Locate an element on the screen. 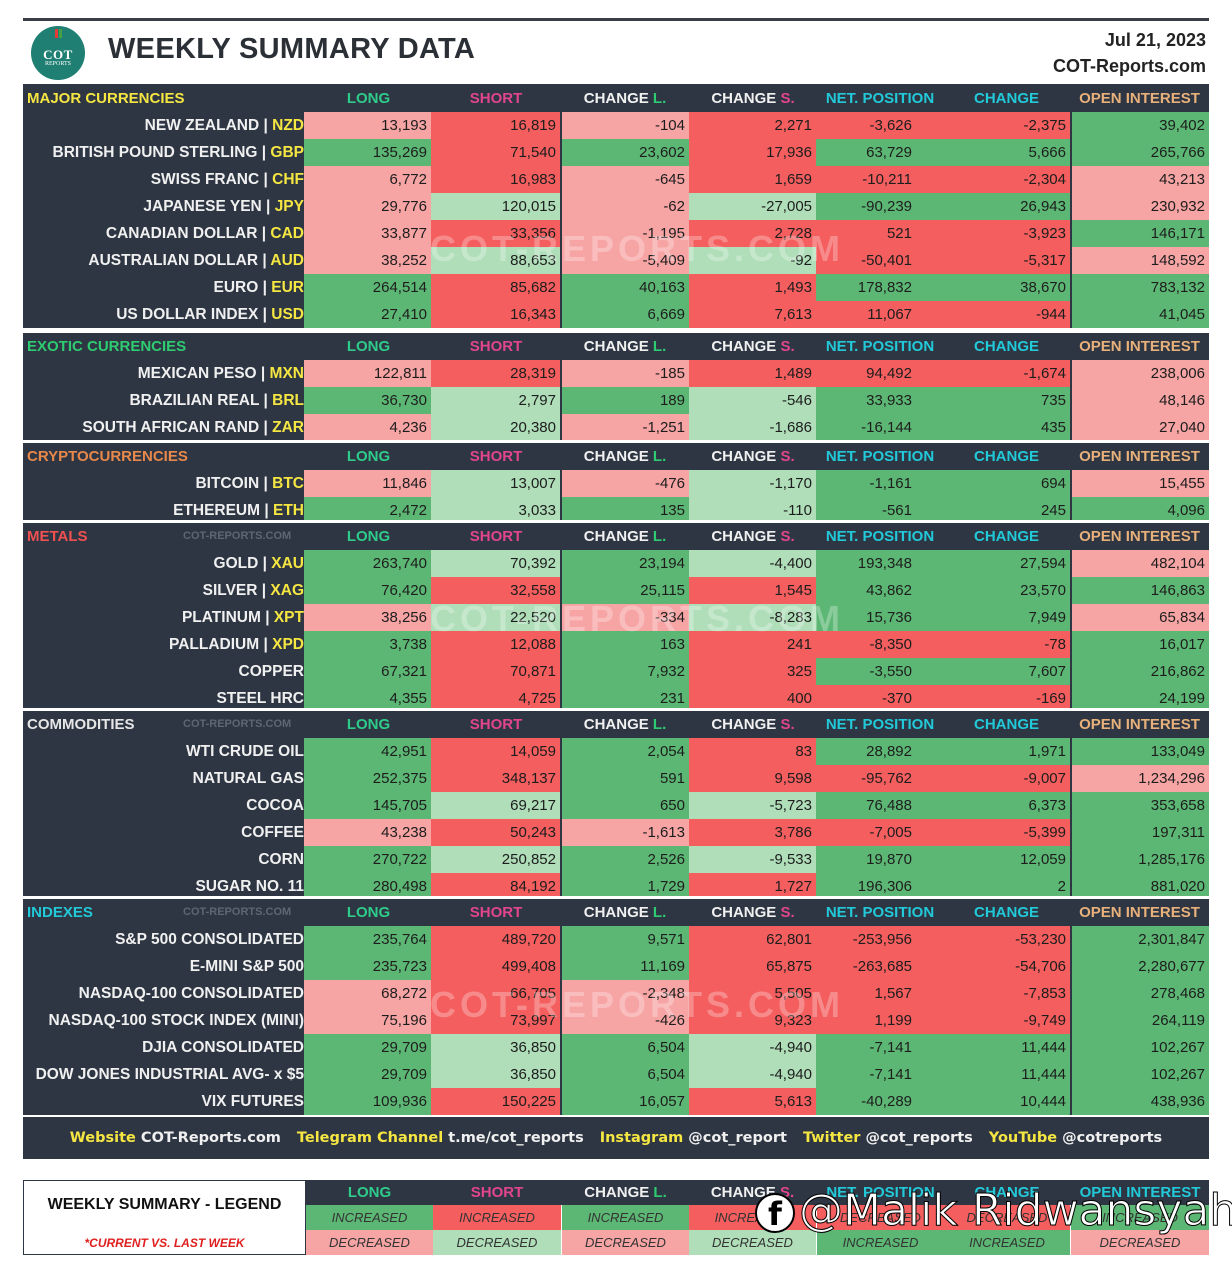 This screenshot has width=1232, height=1280. author-watermark: f @Malik Ridwansyah is located at coordinates (993, 1211).